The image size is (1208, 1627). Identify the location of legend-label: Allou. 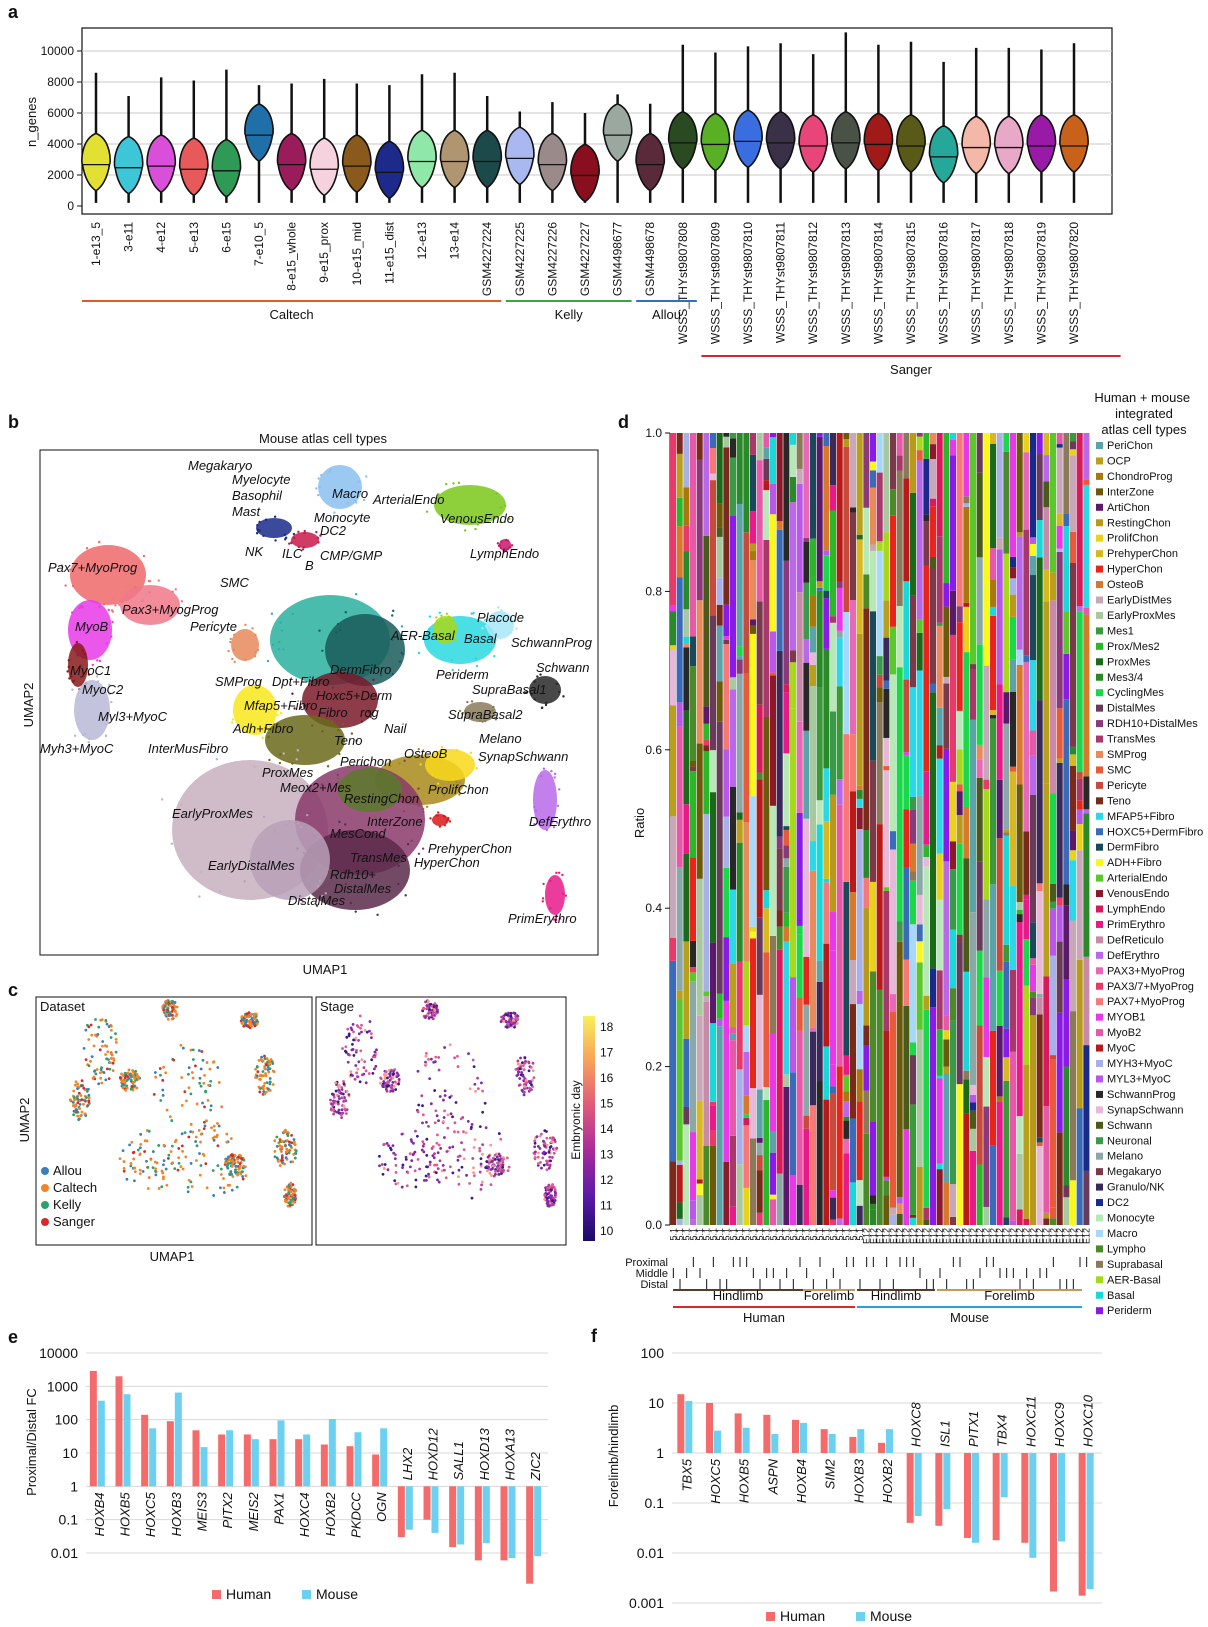
(67, 1170).